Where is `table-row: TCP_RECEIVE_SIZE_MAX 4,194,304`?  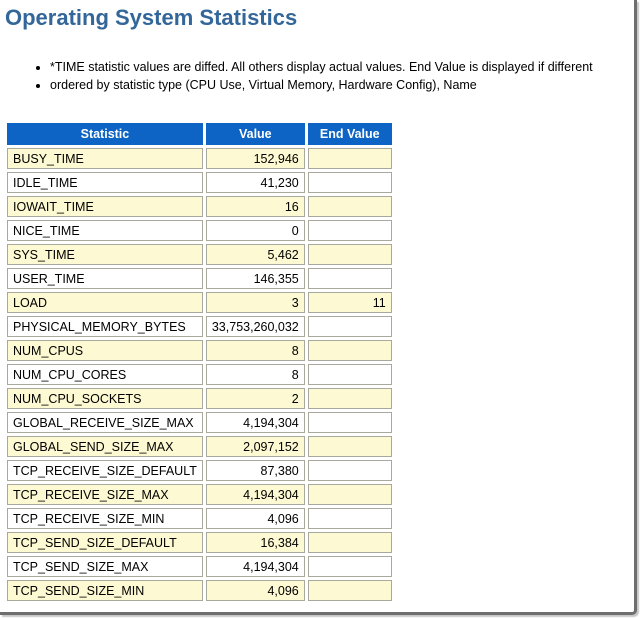
table-row: TCP_RECEIVE_SIZE_MAX 4,194,304 is located at coordinates (199, 494).